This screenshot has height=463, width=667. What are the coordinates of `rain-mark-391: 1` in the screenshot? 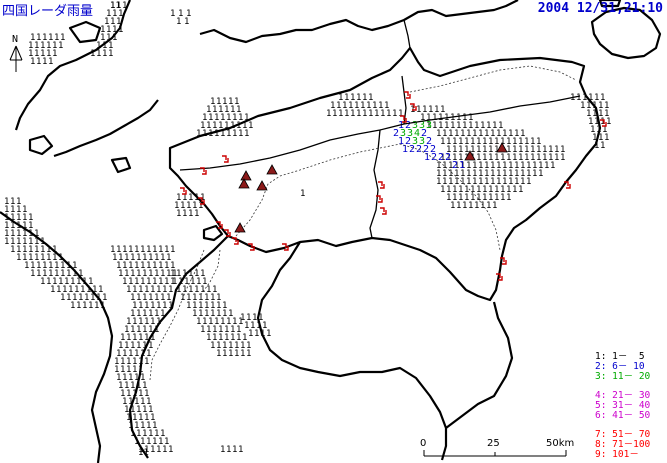 It's located at (32, 266).